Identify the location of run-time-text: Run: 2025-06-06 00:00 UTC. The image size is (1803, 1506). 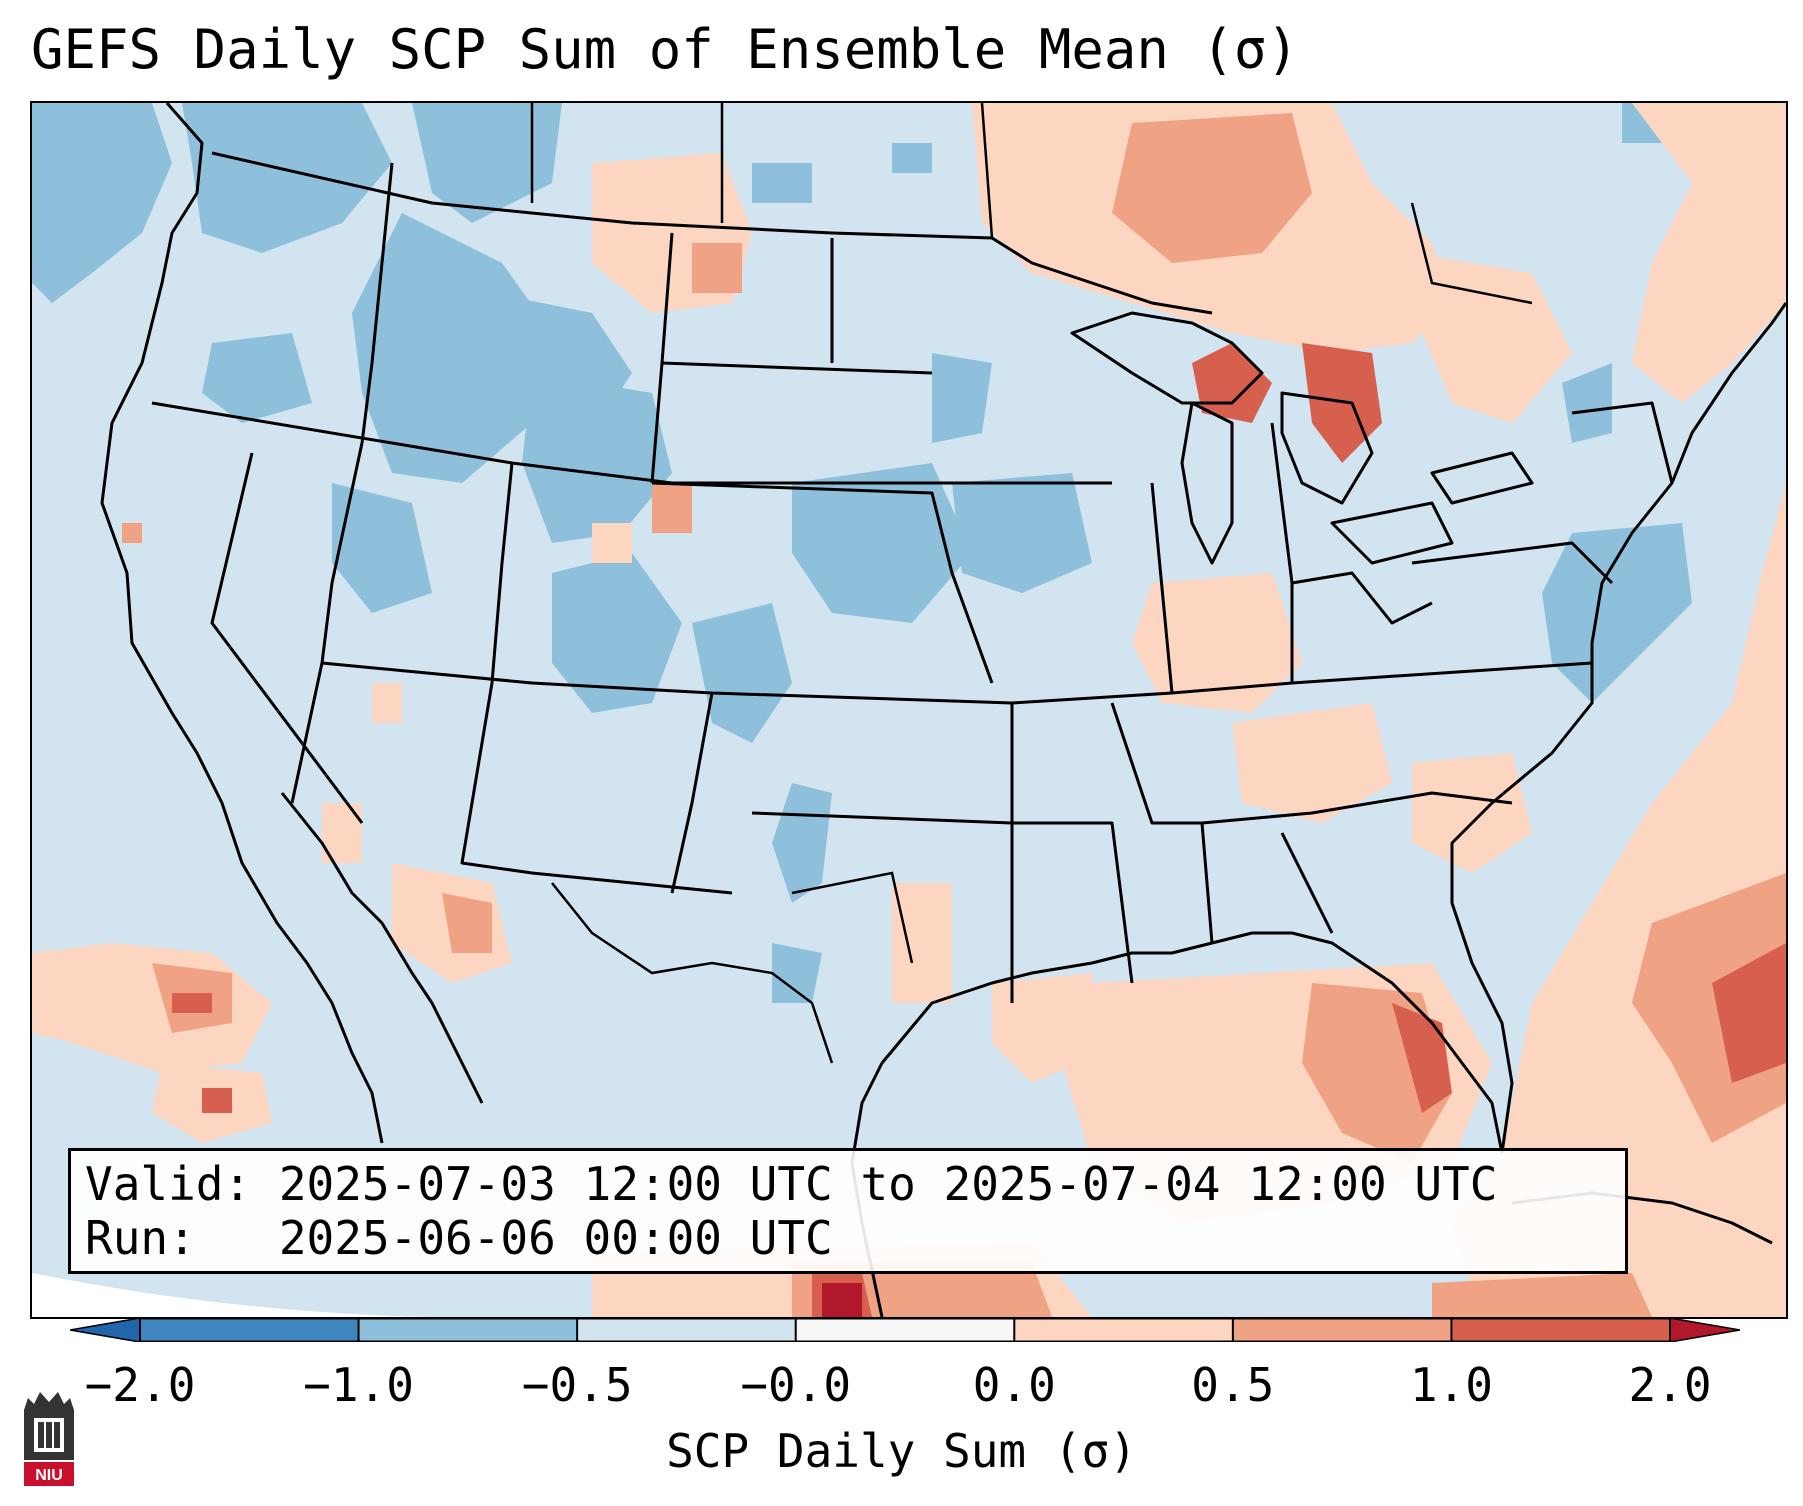
(459, 1238).